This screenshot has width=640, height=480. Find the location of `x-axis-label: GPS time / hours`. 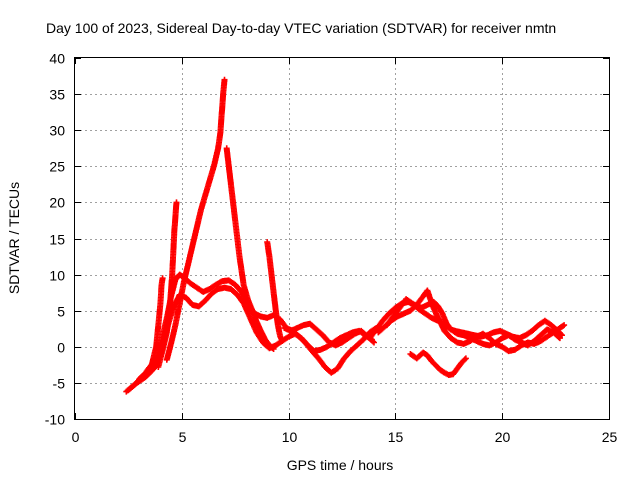

x-axis-label: GPS time / hours is located at coordinates (340, 465).